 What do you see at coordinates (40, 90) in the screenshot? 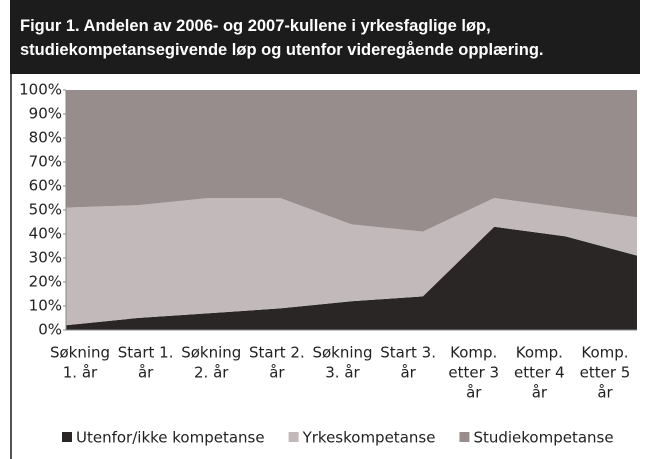
I see `y-tick-label: 100%` at bounding box center [40, 90].